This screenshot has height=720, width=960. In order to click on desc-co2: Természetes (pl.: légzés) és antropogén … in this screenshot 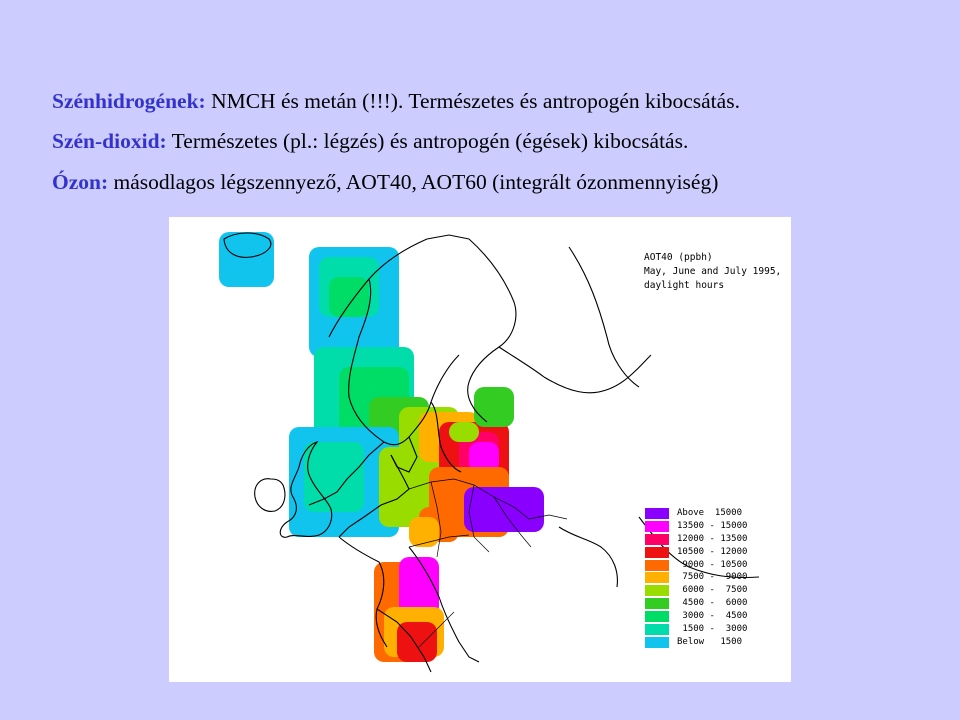, I will do `click(427, 141)`.